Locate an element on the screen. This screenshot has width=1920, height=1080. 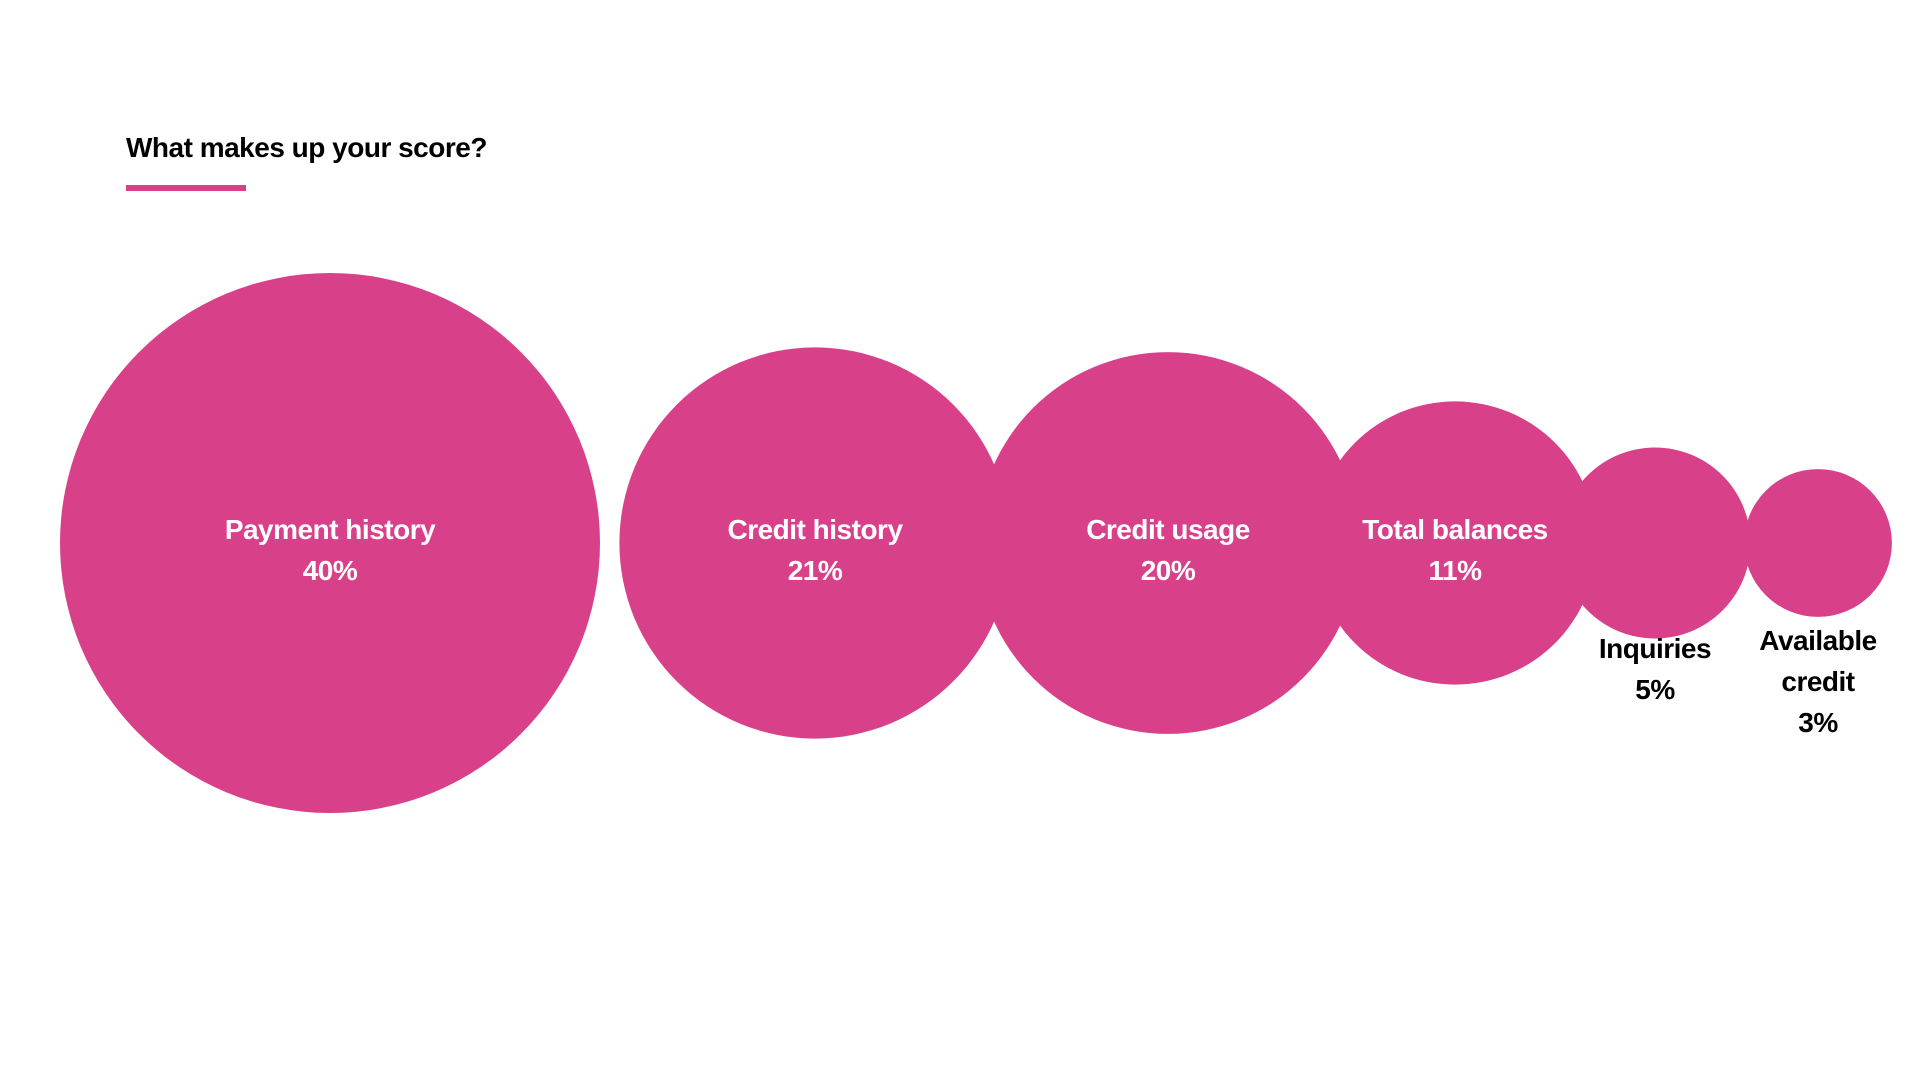
bubble-label-total-balances: Total balances is located at coordinates (1454, 529).